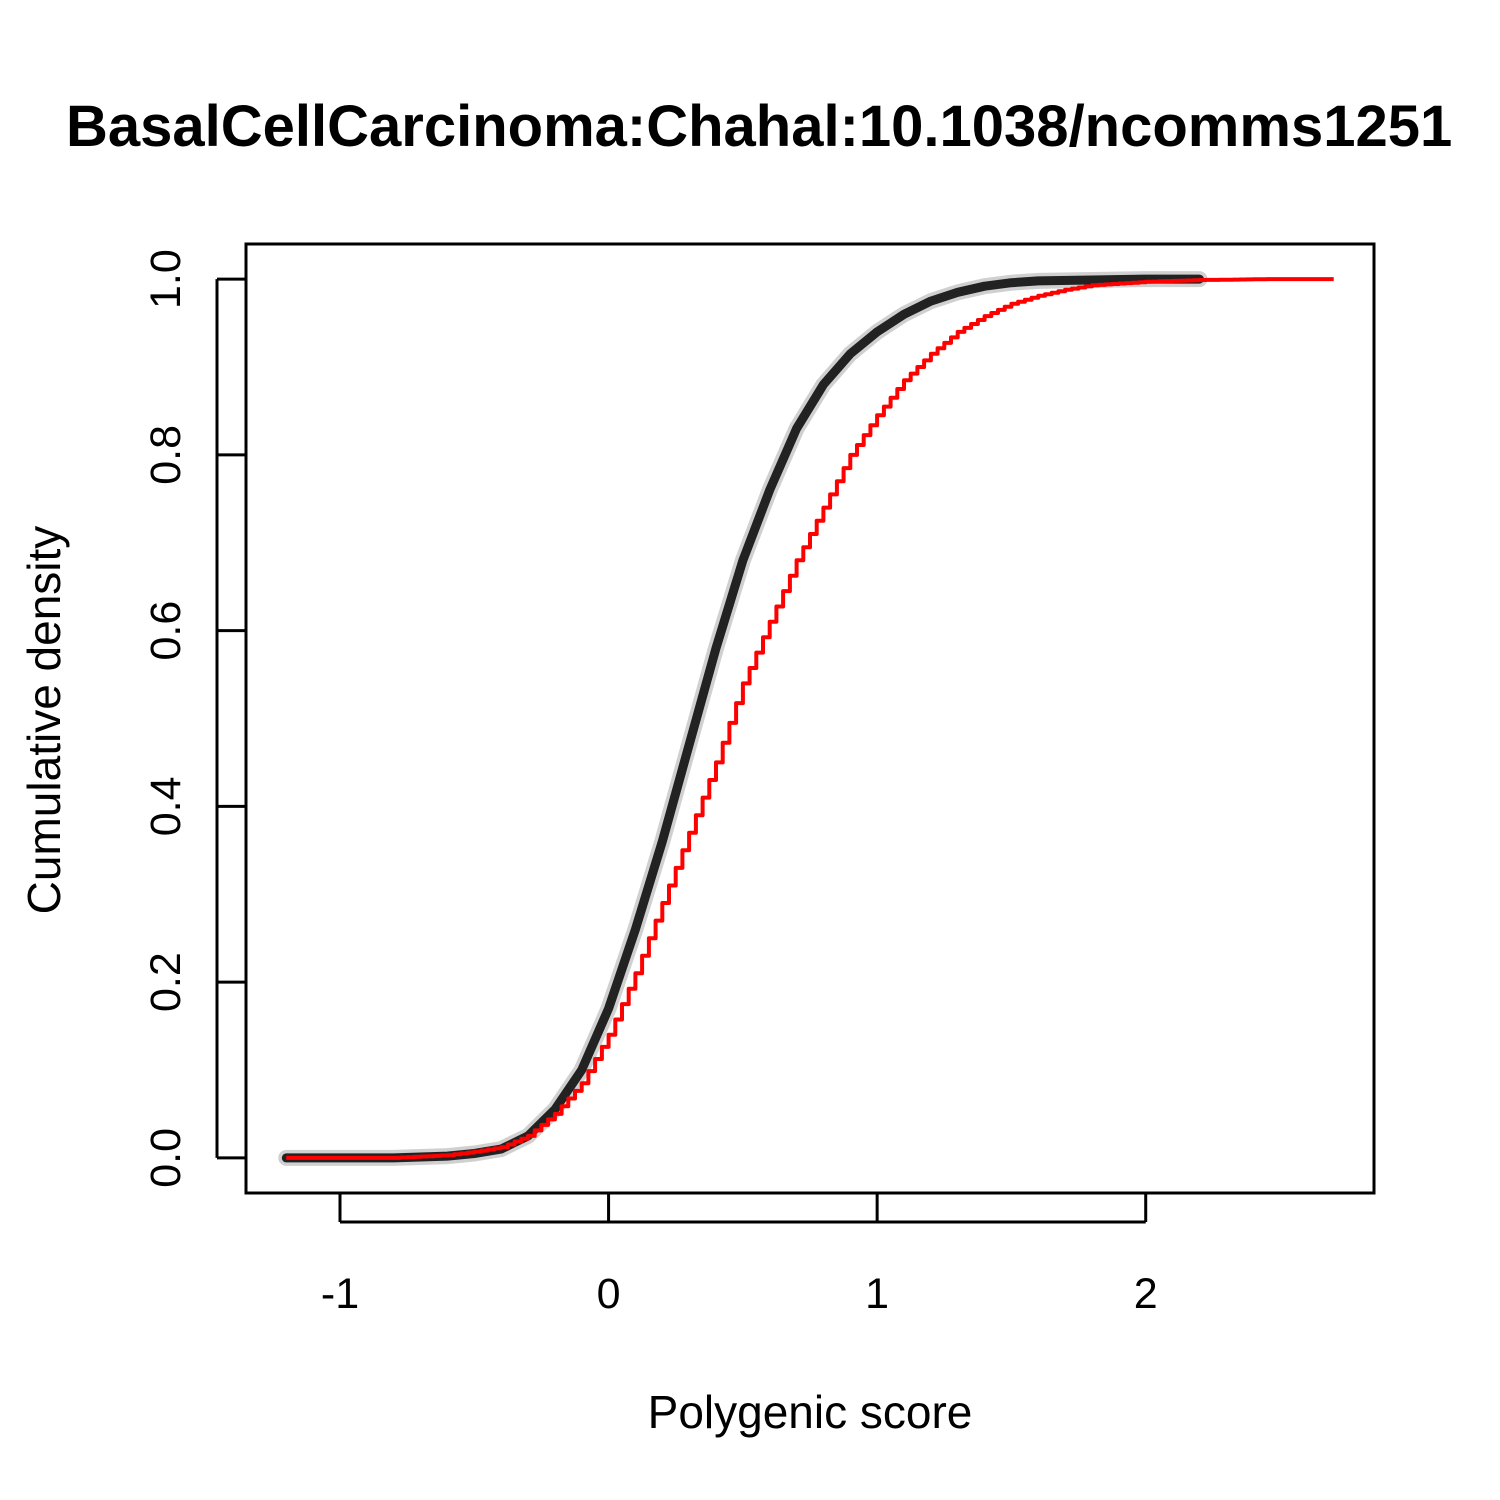  What do you see at coordinates (340, 1294) in the screenshot?
I see `x-tick-label: -1` at bounding box center [340, 1294].